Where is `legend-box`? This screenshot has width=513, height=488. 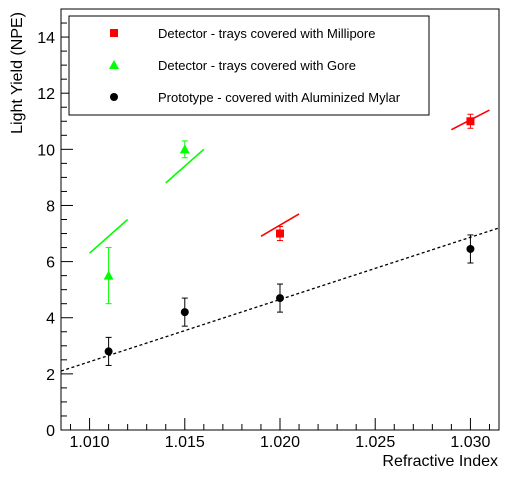
legend-box is located at coordinates (249, 65).